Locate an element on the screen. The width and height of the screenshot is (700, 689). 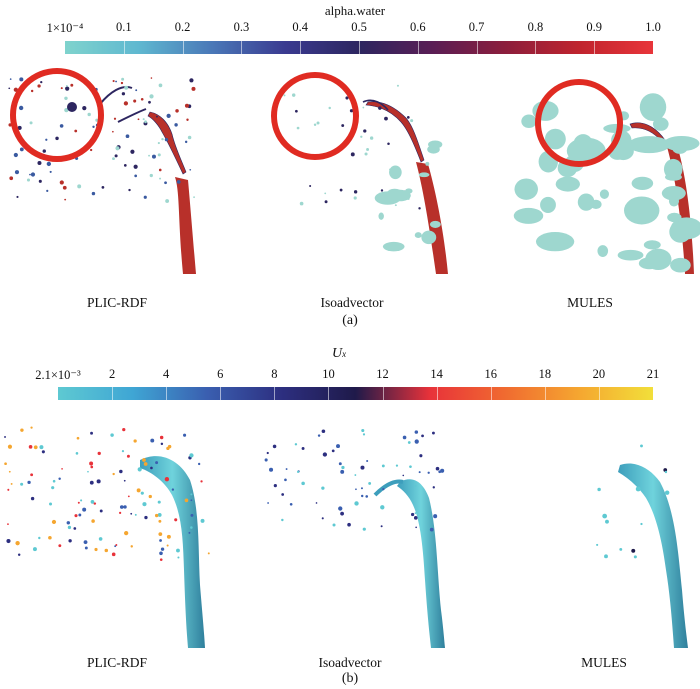
colorbar-tick-label: 8 is located at coordinates (274, 374).